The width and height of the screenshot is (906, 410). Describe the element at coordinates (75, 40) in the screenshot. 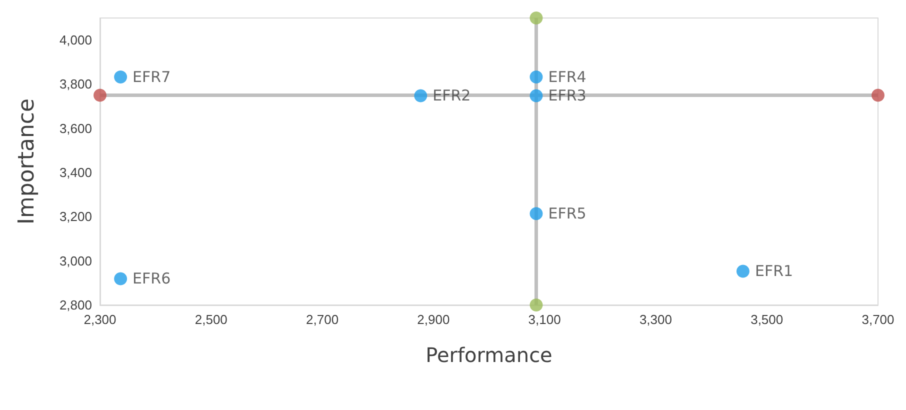

I see `y-tick-label: 4,000` at that location.